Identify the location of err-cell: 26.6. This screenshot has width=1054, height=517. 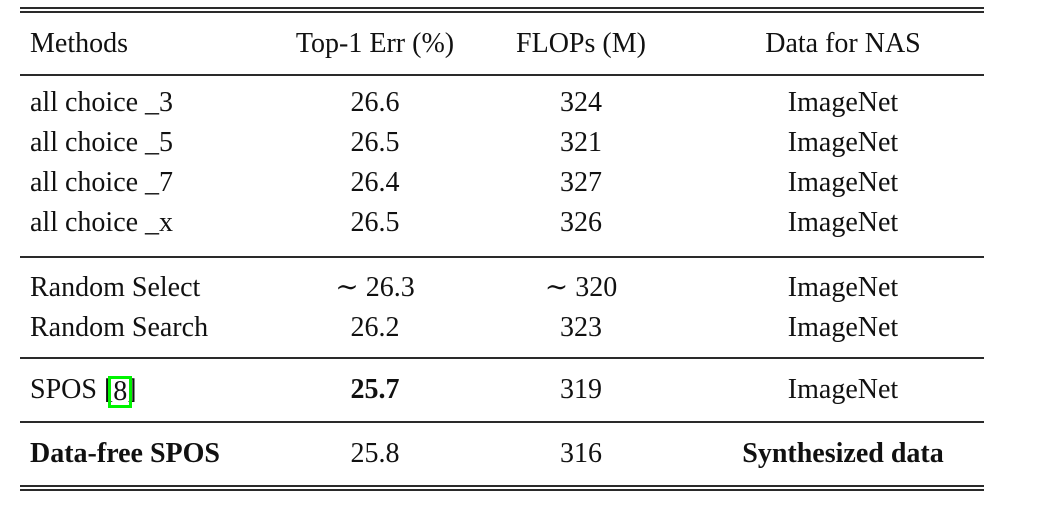
(375, 102).